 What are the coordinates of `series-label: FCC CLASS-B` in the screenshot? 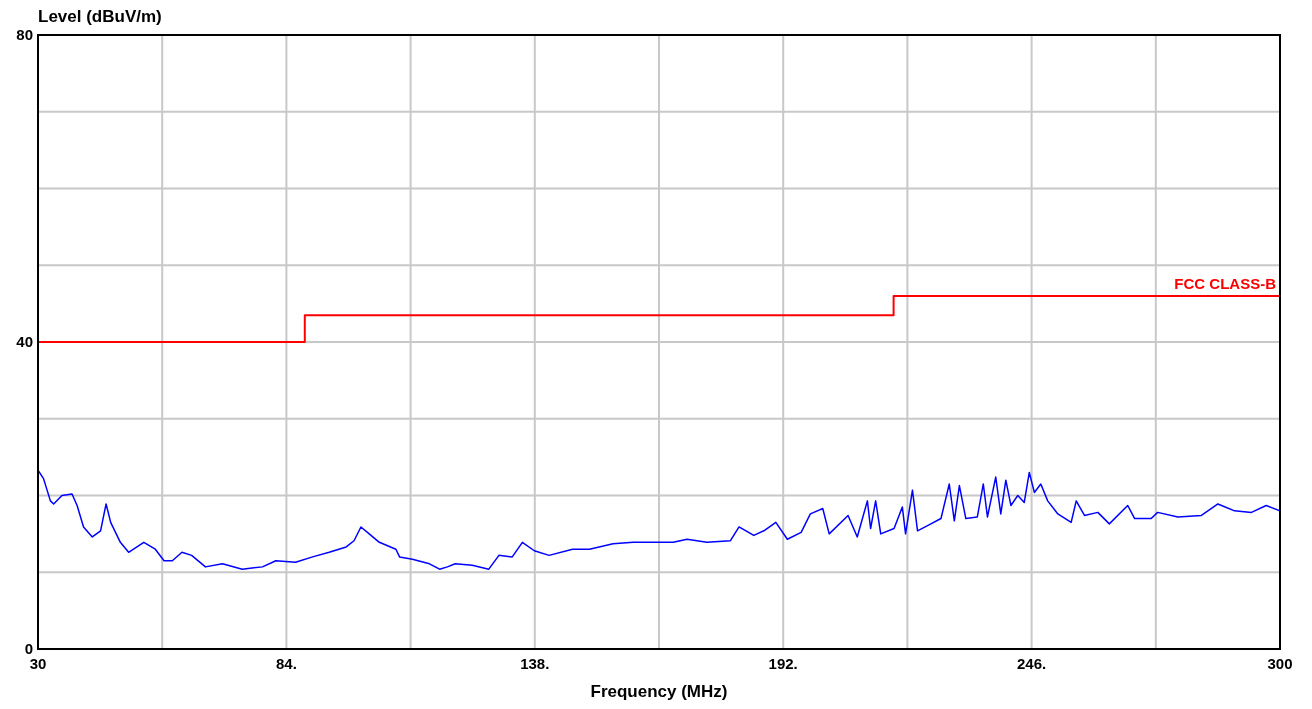 It's located at (1225, 283).